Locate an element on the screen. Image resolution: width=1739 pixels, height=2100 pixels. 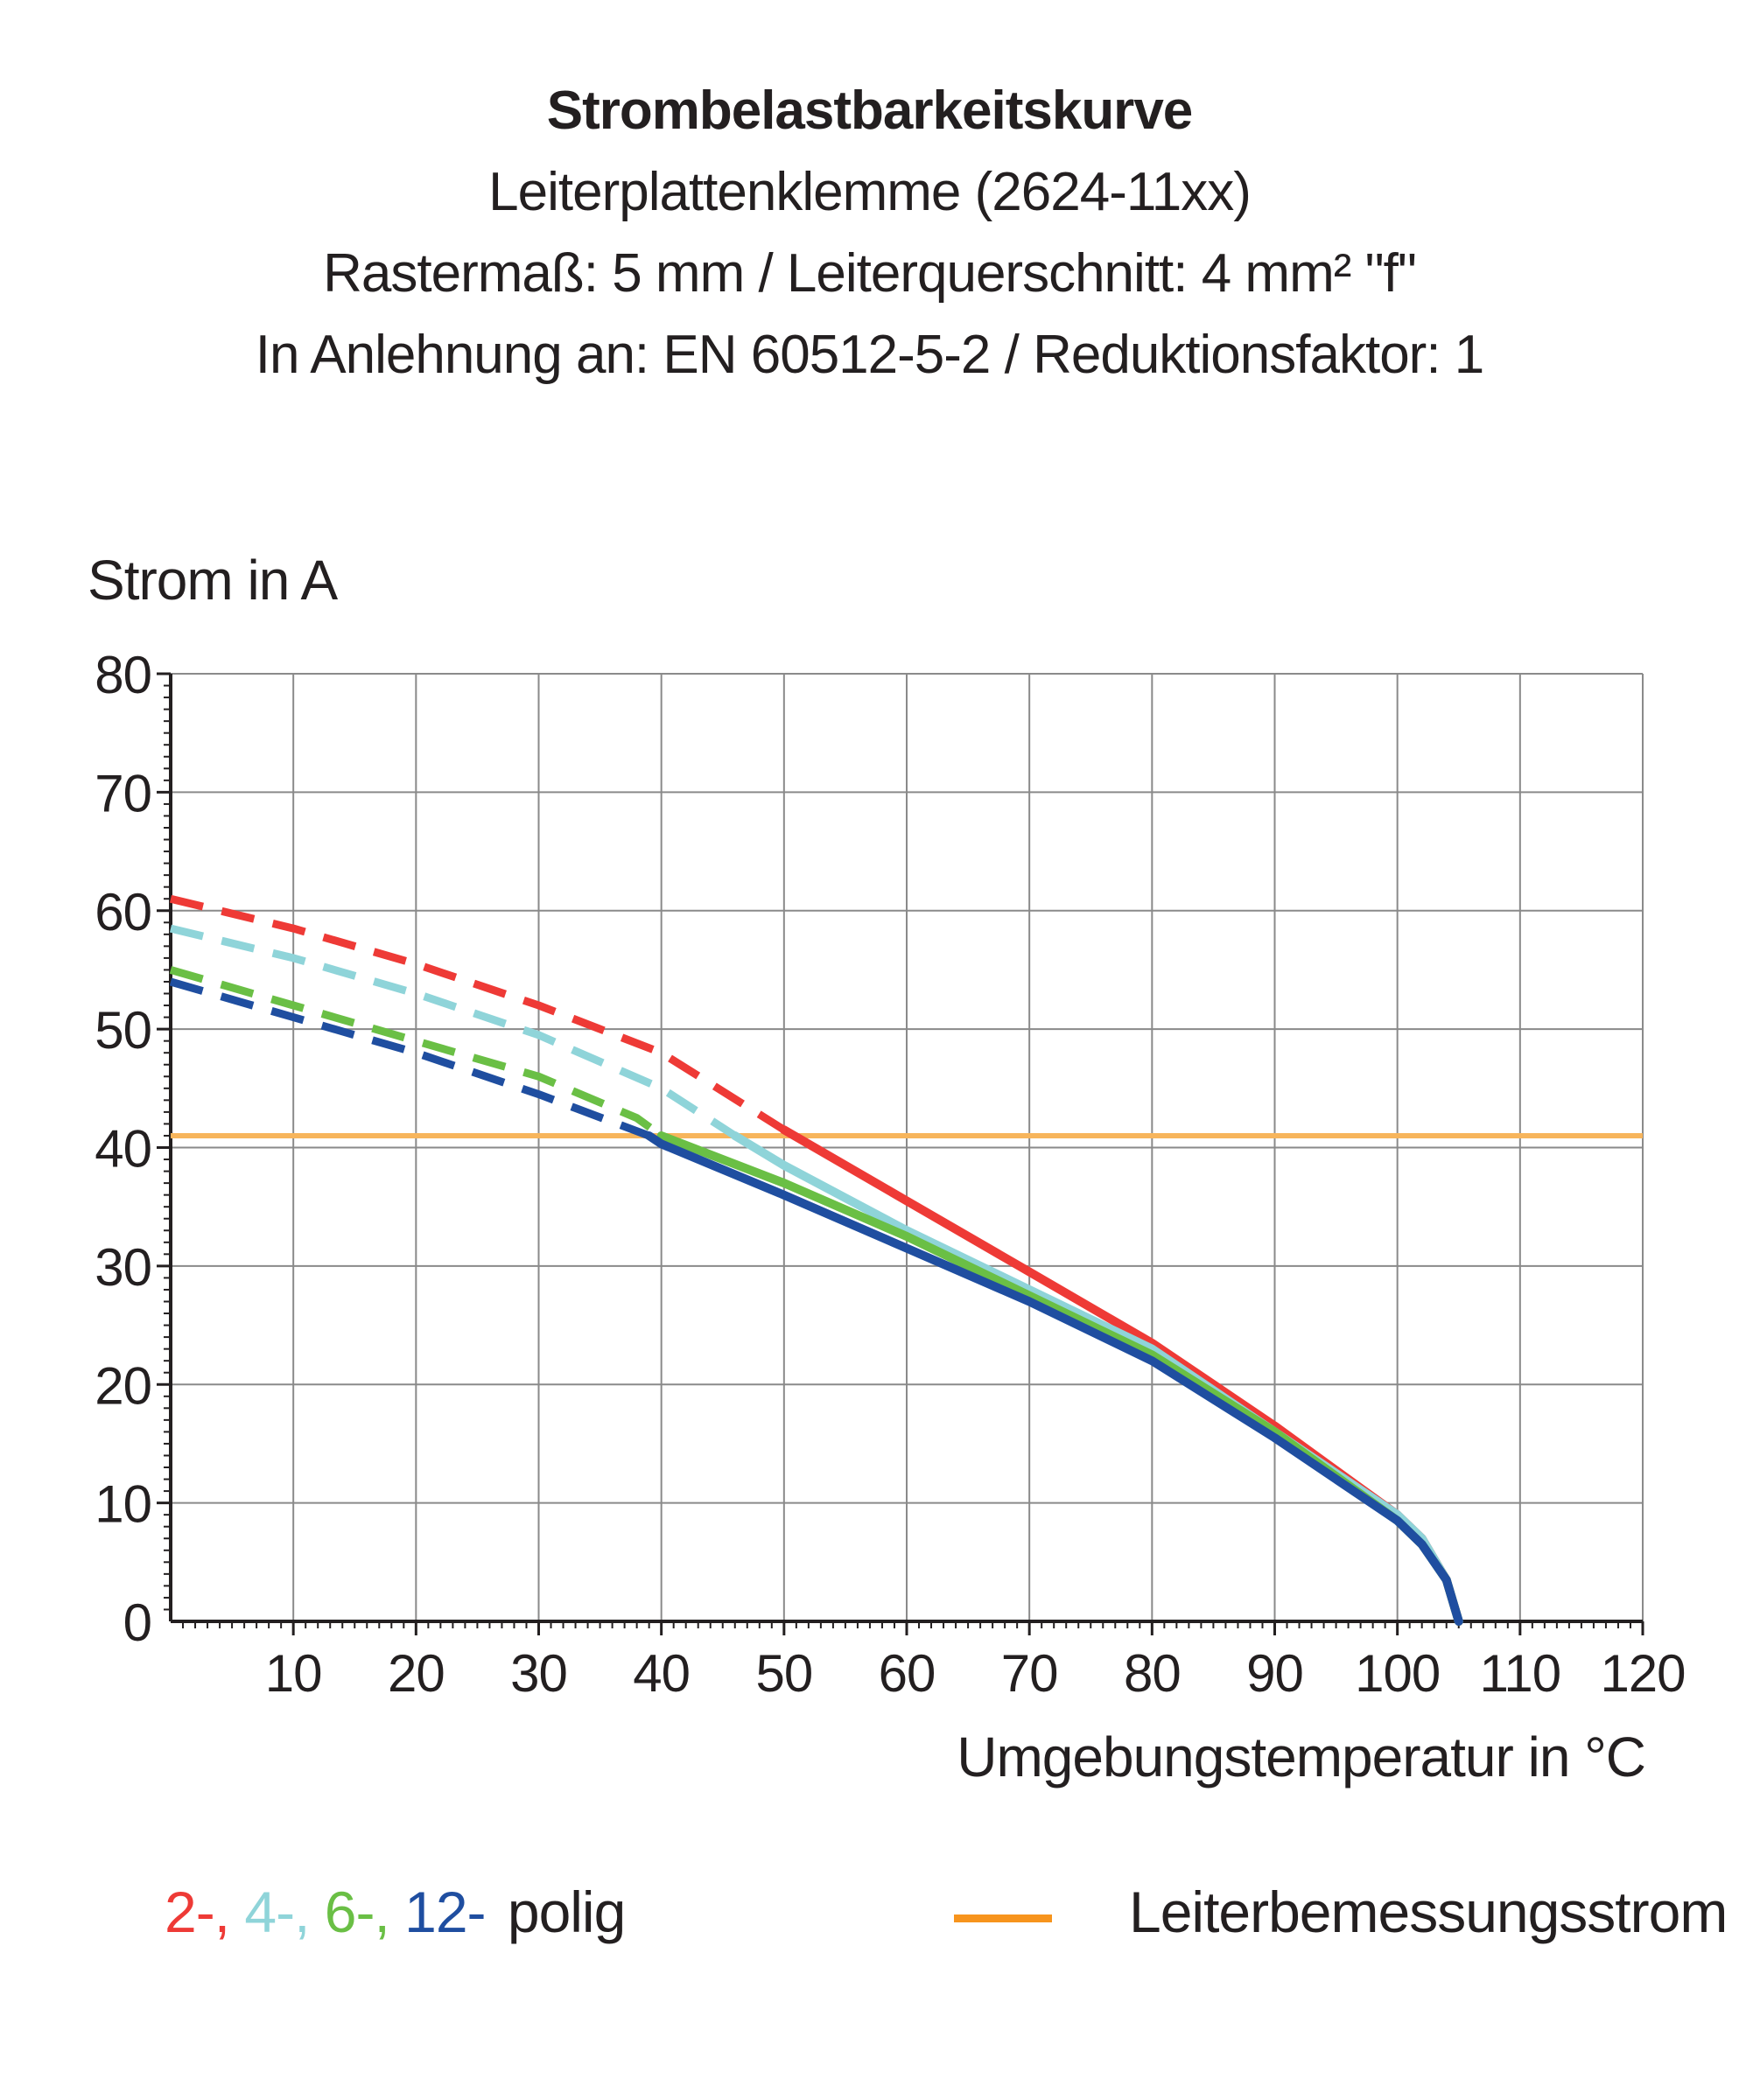
x-tick-label-120: 120 is located at coordinates (1642, 1673).